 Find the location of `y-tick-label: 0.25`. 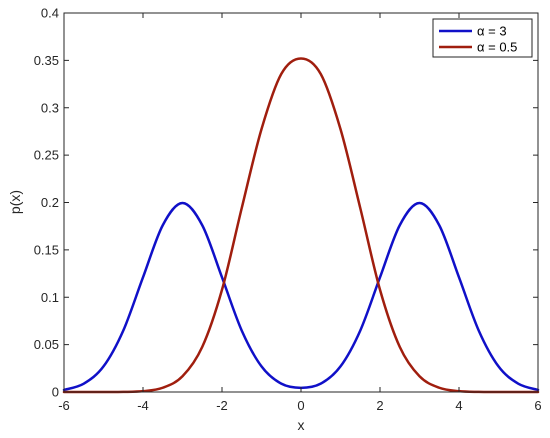

y-tick-label: 0.25 is located at coordinates (46, 155).